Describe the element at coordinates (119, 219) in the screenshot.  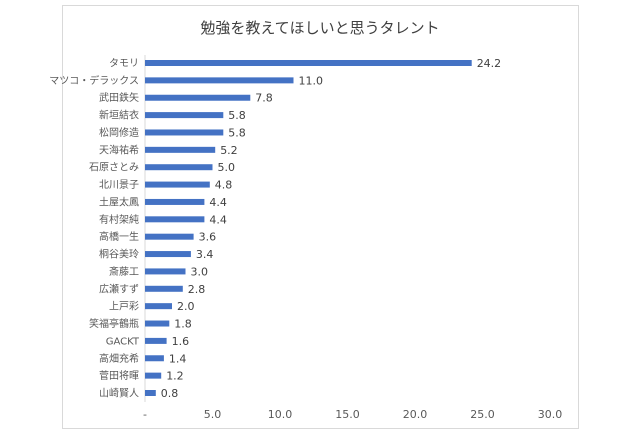
I see `category-label: 有村架純` at that location.